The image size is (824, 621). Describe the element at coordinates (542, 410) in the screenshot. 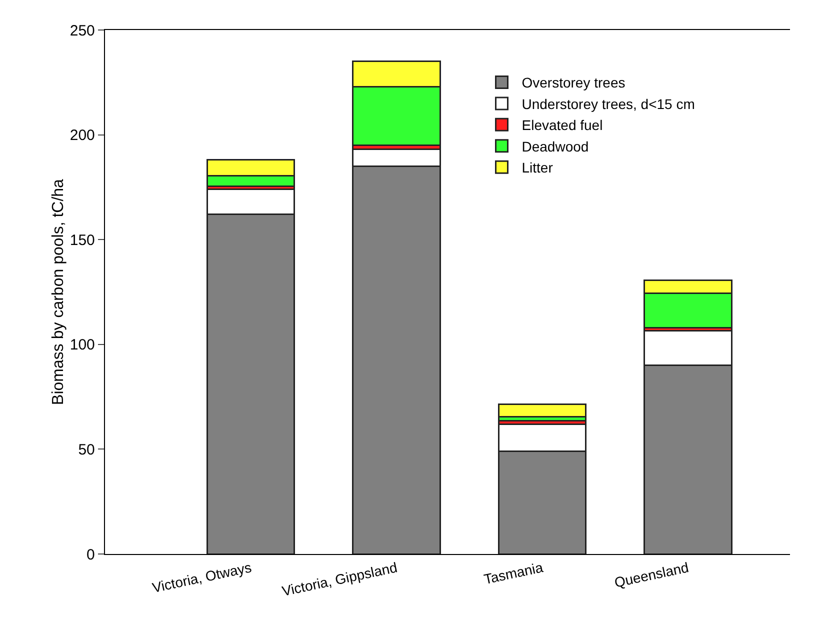

I see `bar` at that location.